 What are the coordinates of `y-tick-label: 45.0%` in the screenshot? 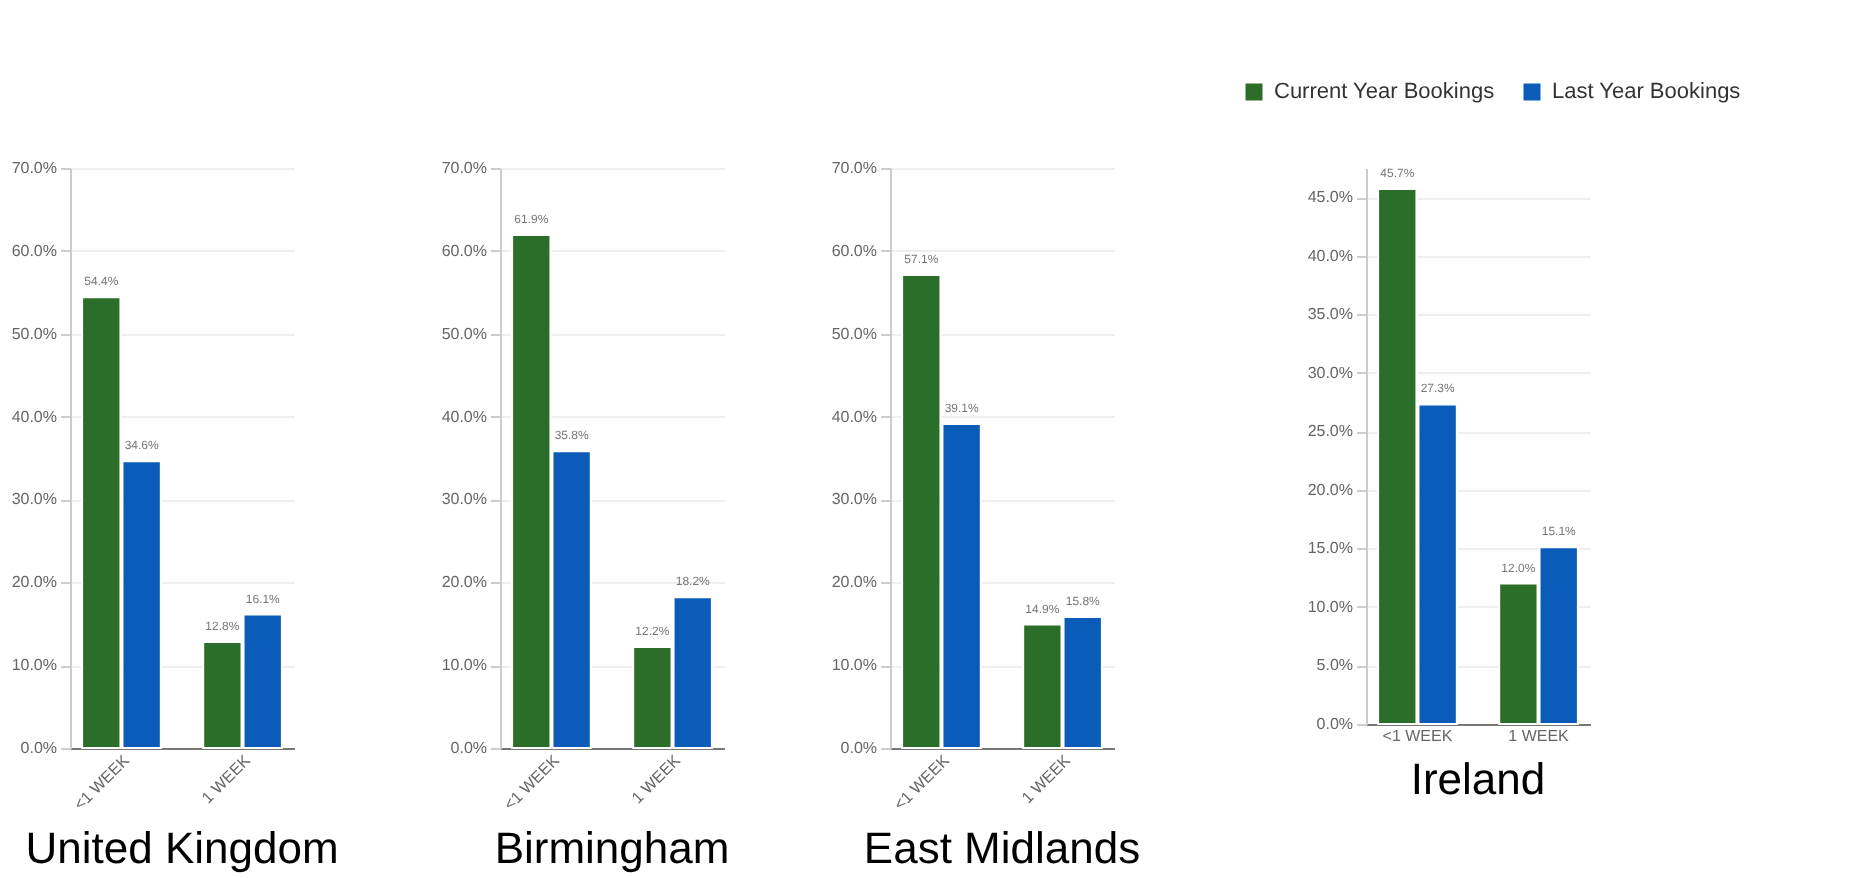 It's located at (1330, 197).